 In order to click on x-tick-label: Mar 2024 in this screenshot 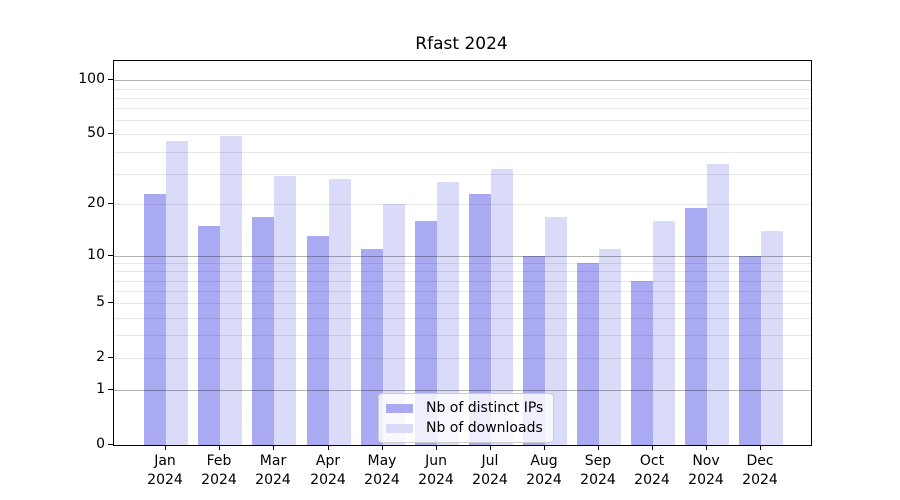, I will do `click(273, 471)`.